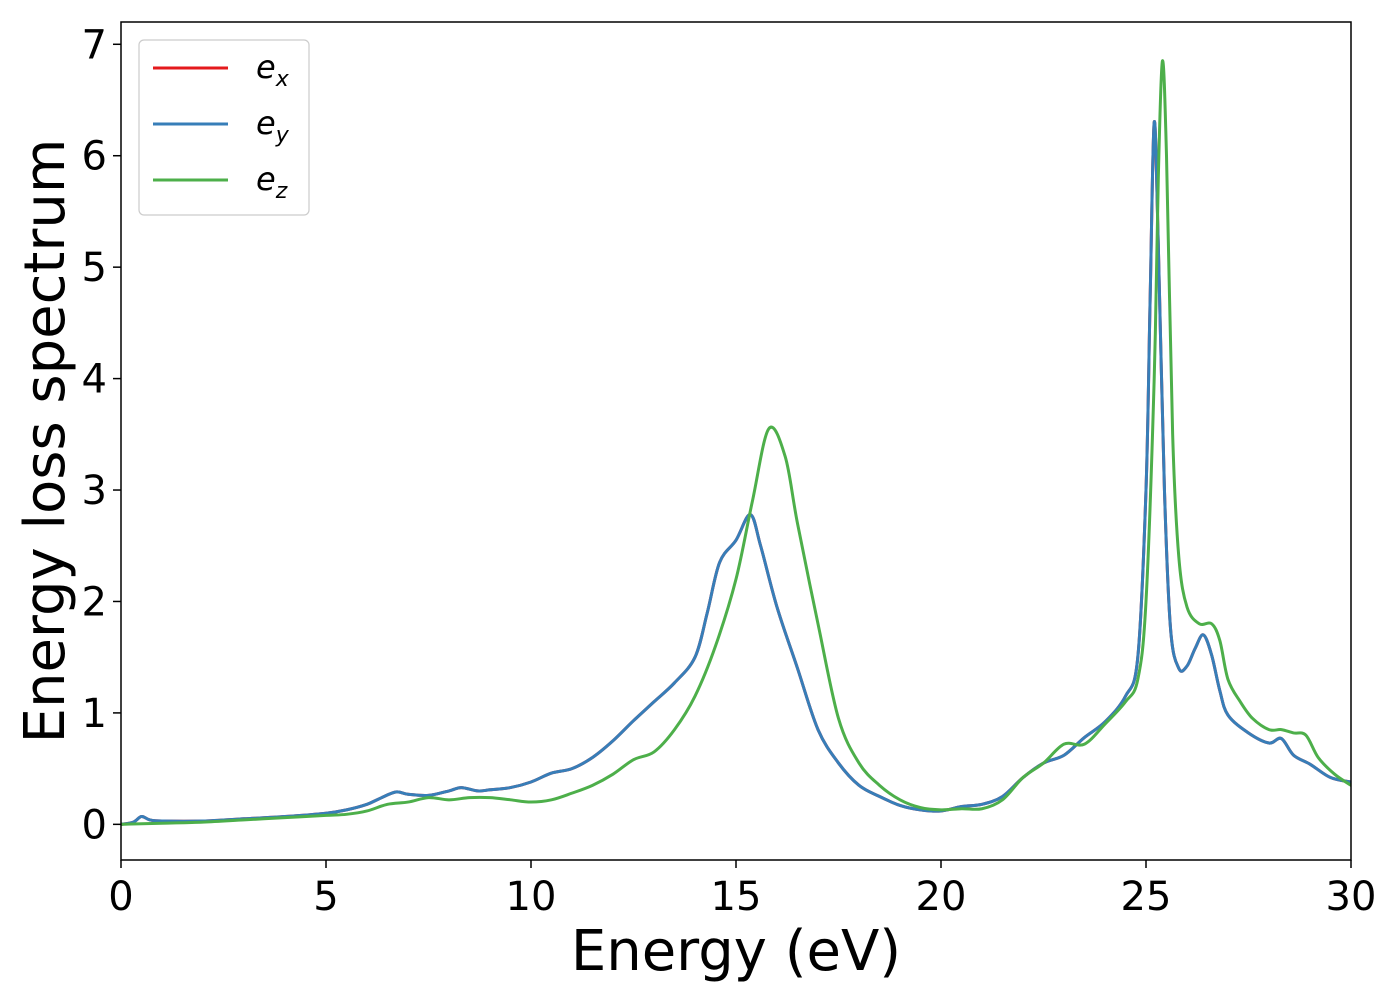  I want to click on y-tick-label: 0, so click(94, 825).